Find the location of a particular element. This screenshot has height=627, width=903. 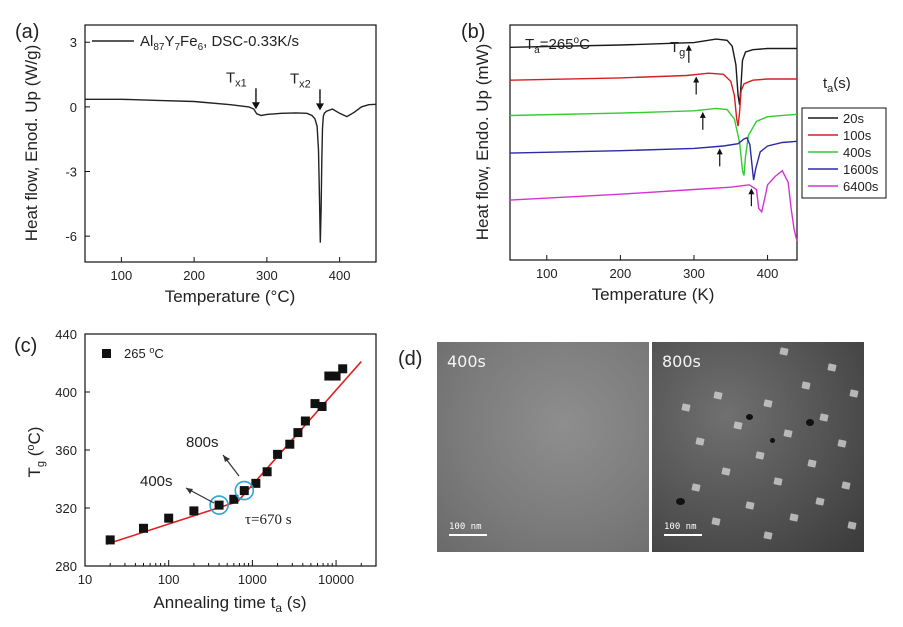

panel-b-legend-entries: 20s 100s 400s 1600s 6400s is located at coordinates (843, 152).